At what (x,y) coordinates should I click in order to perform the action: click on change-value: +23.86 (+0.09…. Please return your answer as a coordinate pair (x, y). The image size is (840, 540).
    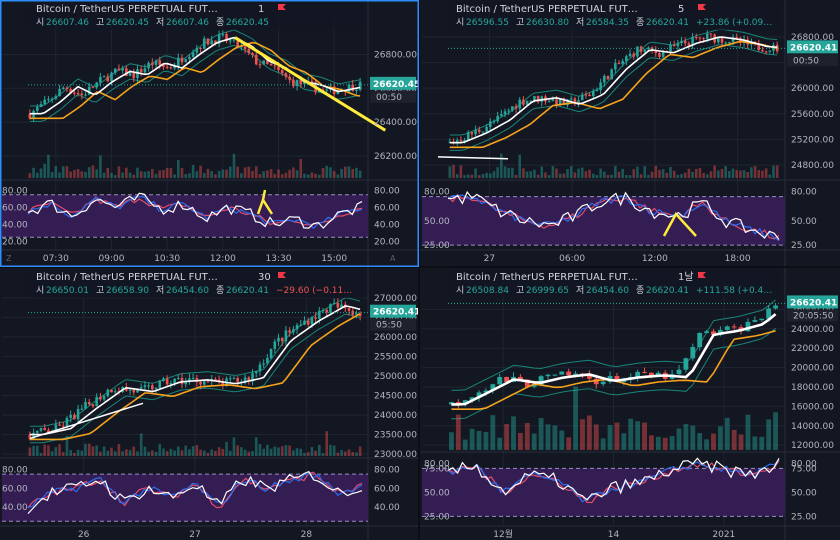
    Looking at the image, I should click on (734, 23).